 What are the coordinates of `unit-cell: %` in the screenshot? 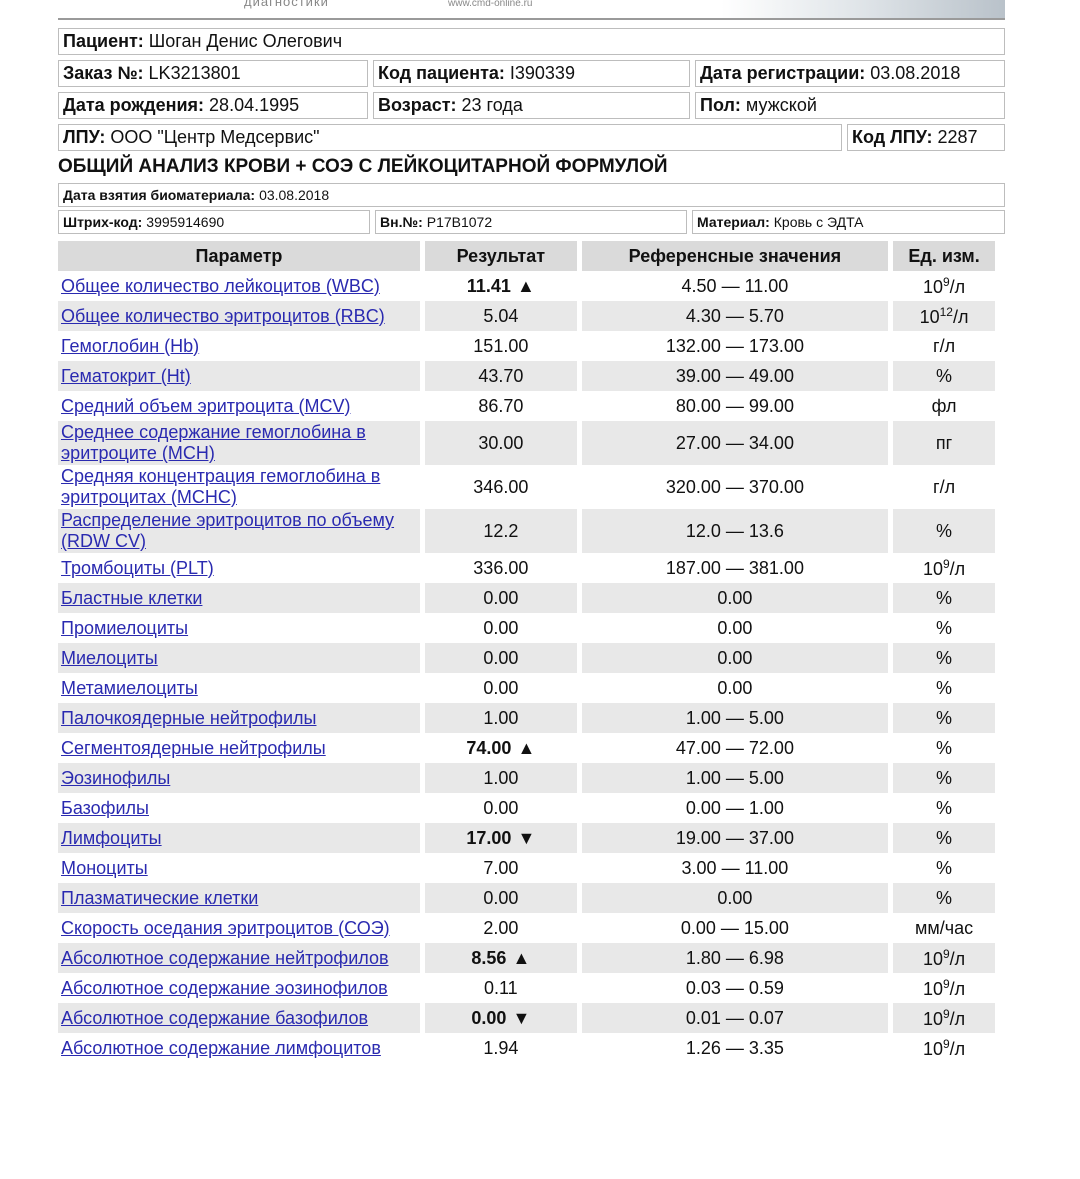 It's located at (944, 868).